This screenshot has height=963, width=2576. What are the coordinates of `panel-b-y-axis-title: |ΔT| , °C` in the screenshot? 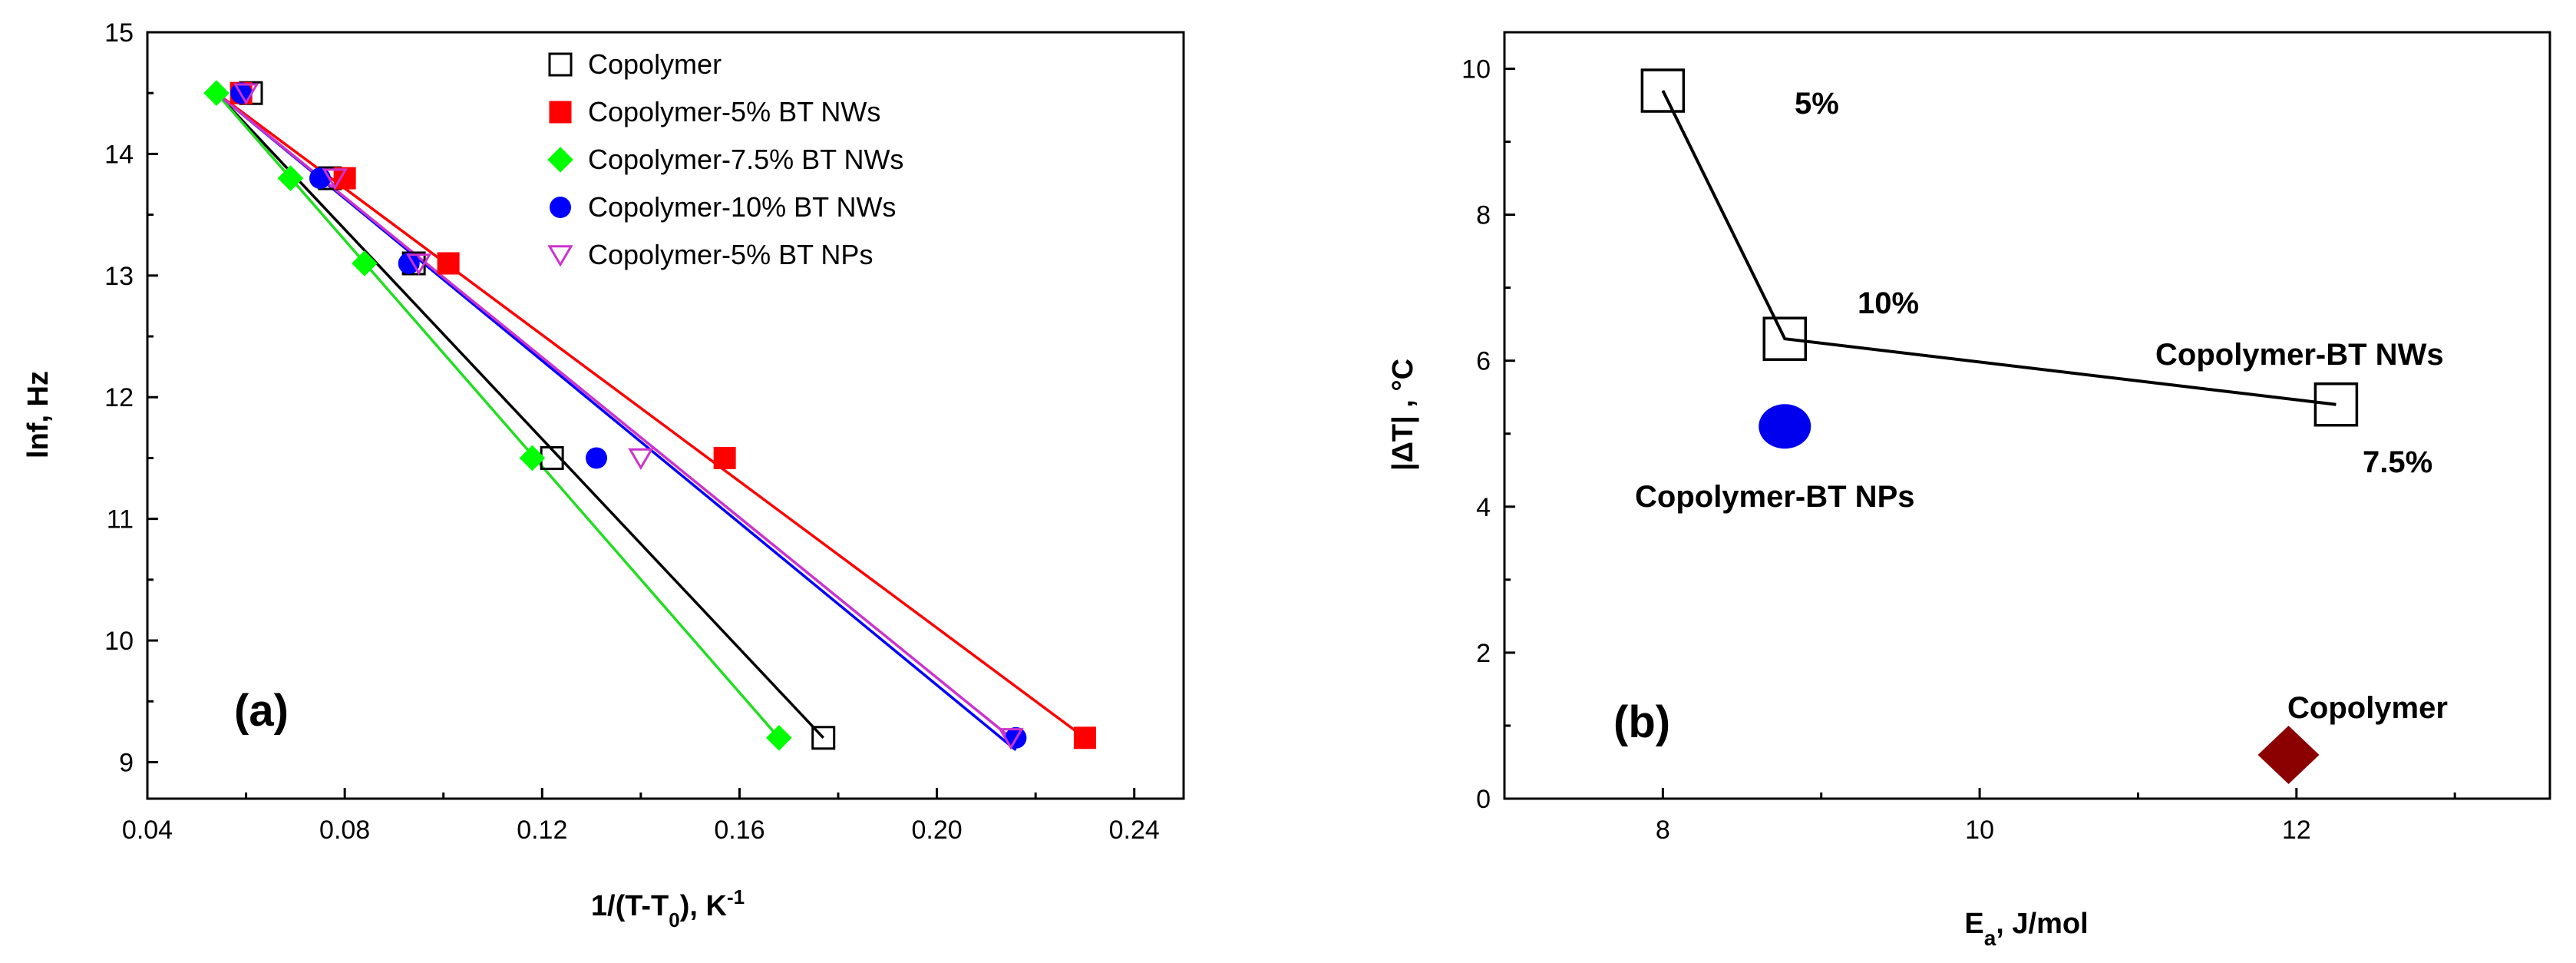 It's located at (1403, 415).